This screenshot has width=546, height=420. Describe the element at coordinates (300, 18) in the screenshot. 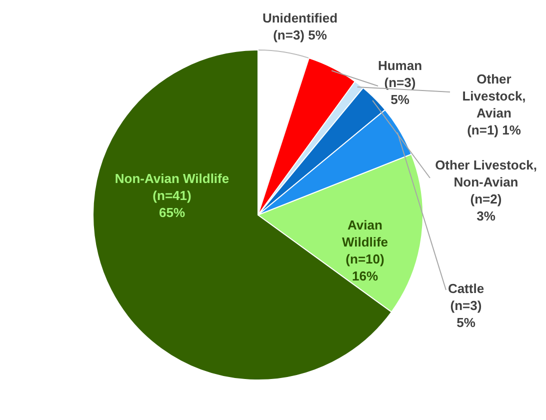

I see `slice-label: Unidentified` at that location.